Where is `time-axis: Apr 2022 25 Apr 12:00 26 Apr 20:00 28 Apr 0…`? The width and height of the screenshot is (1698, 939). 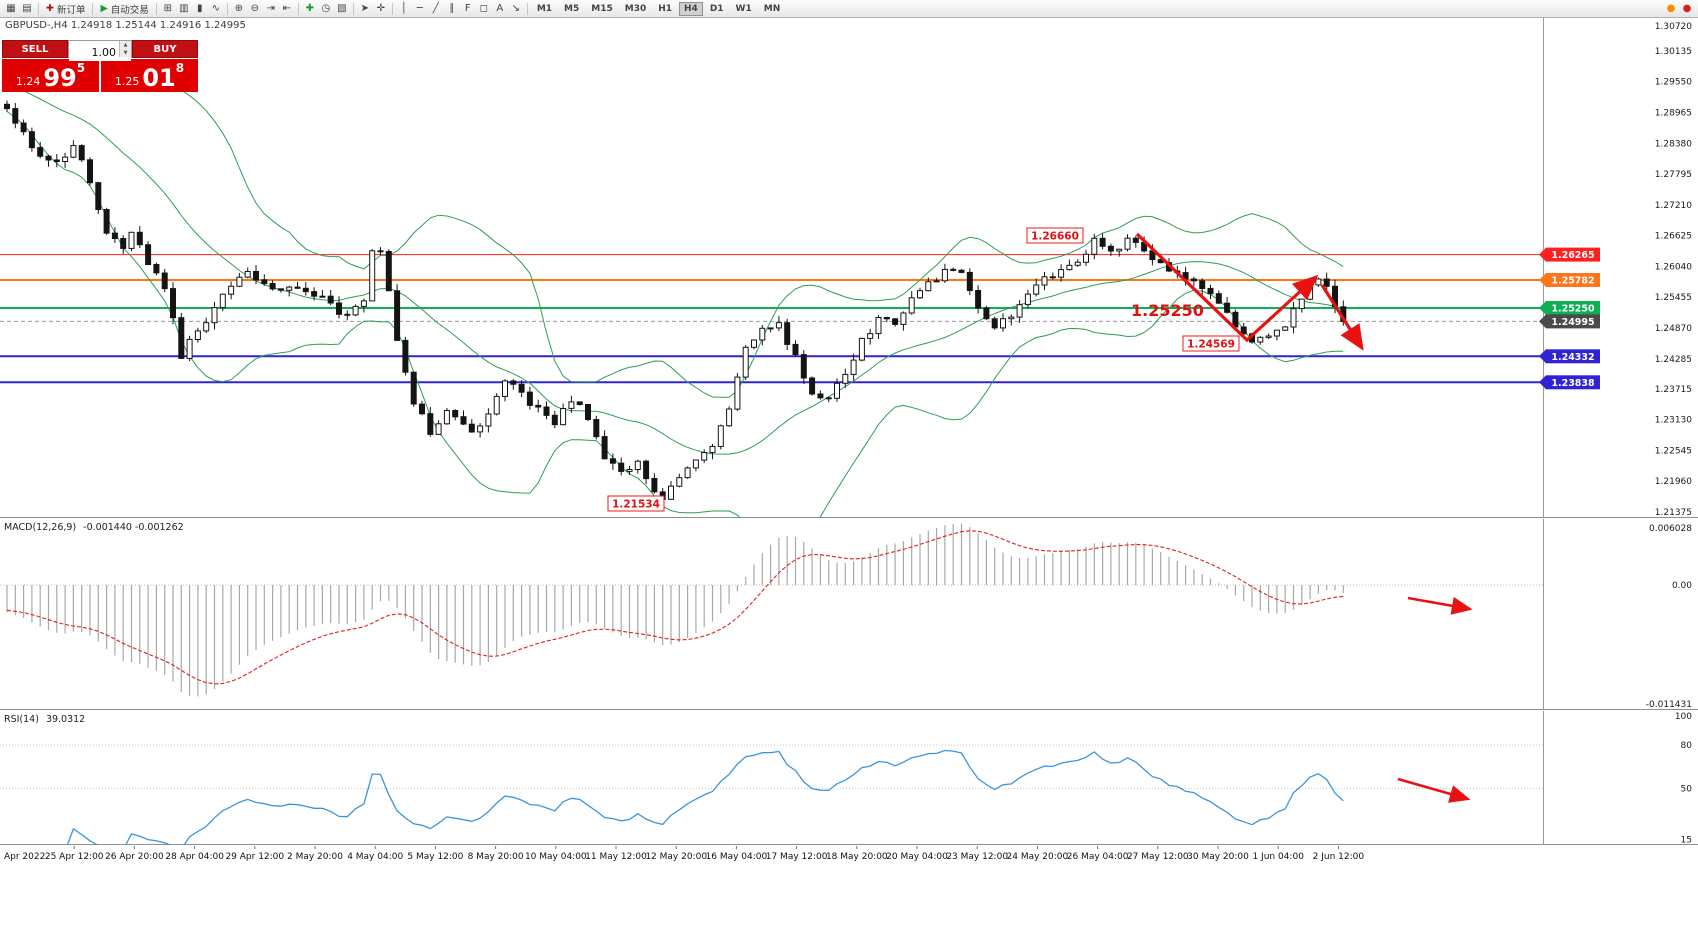 time-axis: Apr 2022 25 Apr 12:00 26 Apr 20:00 28 Apr 0… is located at coordinates (849, 855).